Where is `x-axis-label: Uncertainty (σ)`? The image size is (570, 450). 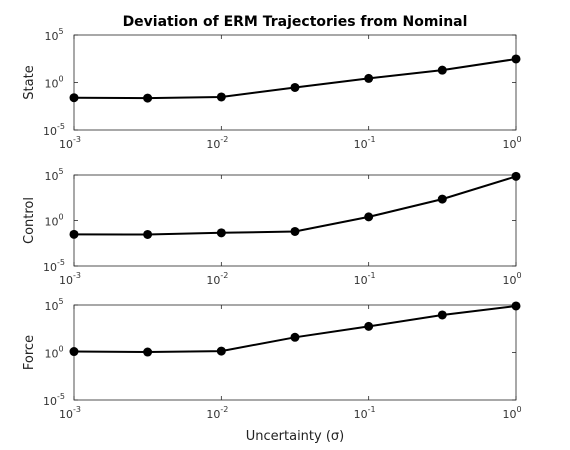 x-axis-label: Uncertainty (σ) is located at coordinates (295, 436).